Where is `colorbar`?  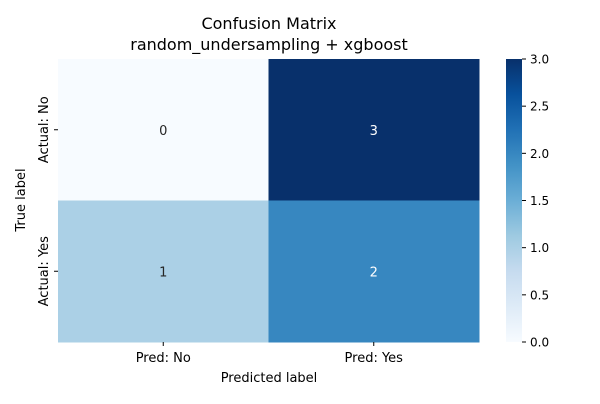
colorbar is located at coordinates (514, 200).